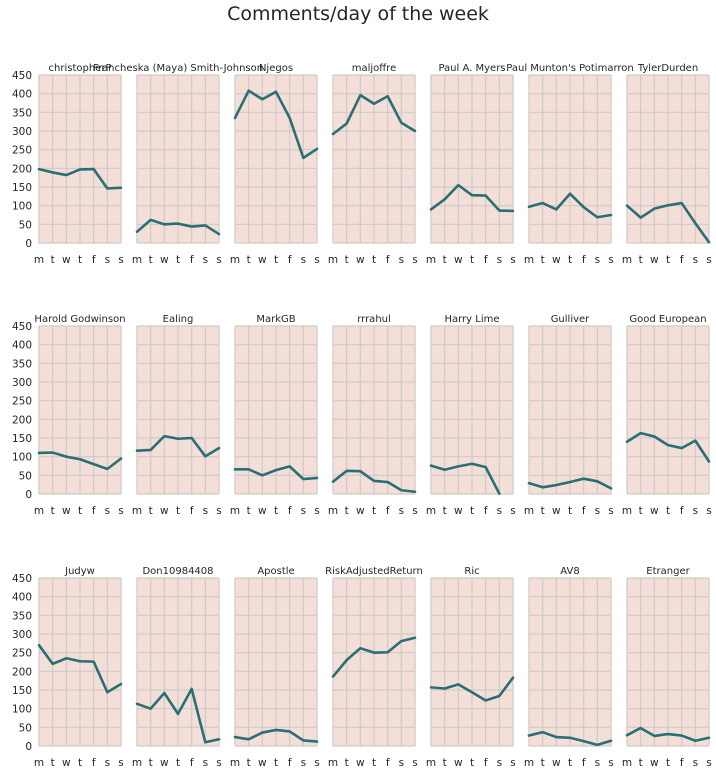 This screenshot has width=716, height=774. Describe the element at coordinates (80, 178) in the screenshot. I see `panel-1-series-line` at that location.